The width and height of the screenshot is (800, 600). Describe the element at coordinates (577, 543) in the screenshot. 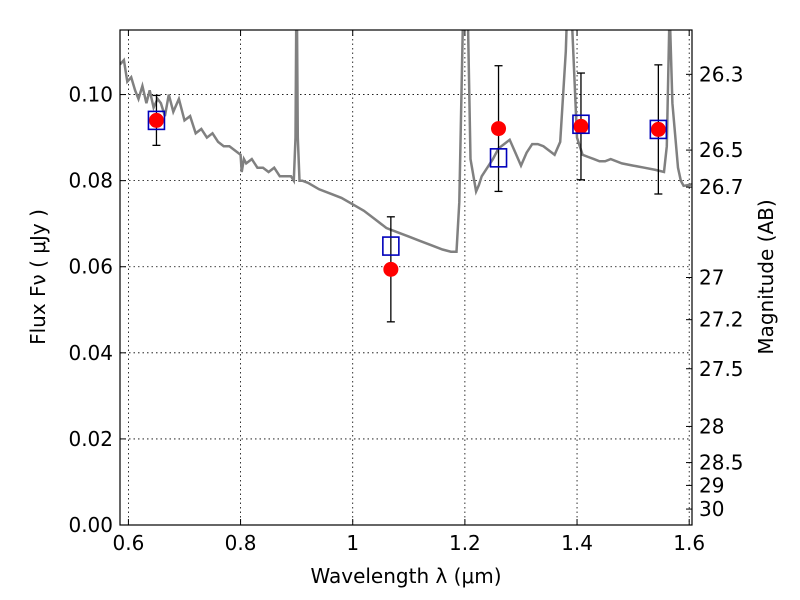

I see `x-tick-label: 1.4` at that location.